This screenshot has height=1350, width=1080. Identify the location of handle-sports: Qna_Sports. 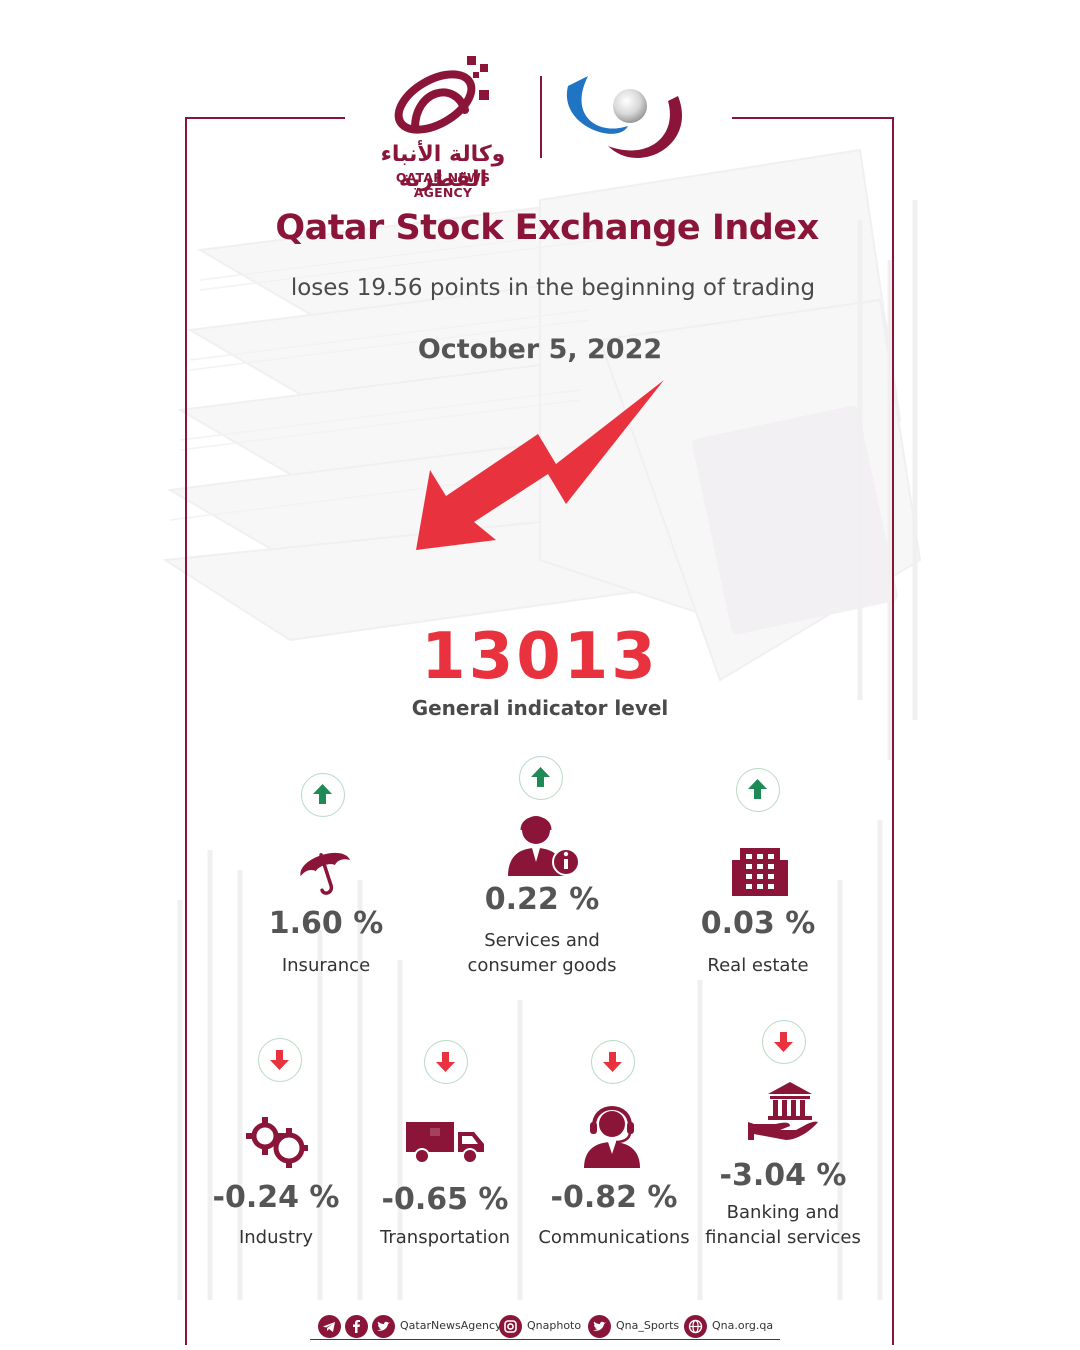
(648, 1325).